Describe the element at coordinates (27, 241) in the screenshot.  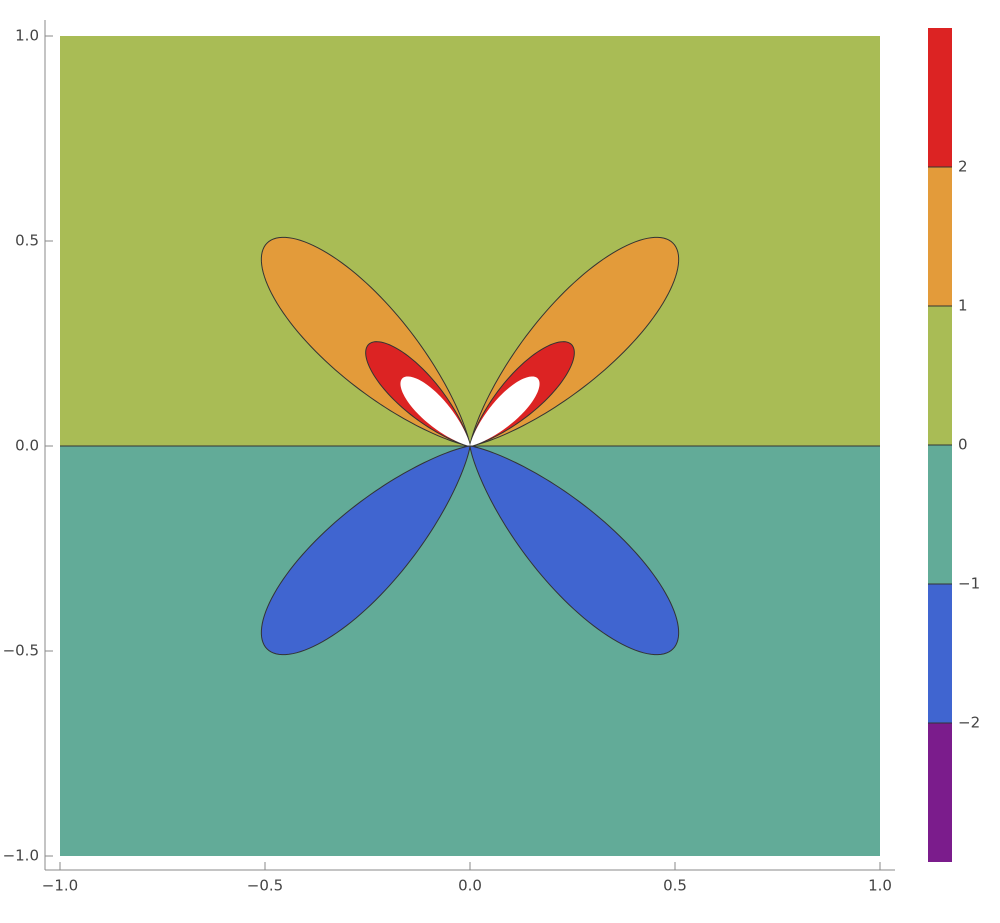
I see `y-tick-label: 0.5` at that location.